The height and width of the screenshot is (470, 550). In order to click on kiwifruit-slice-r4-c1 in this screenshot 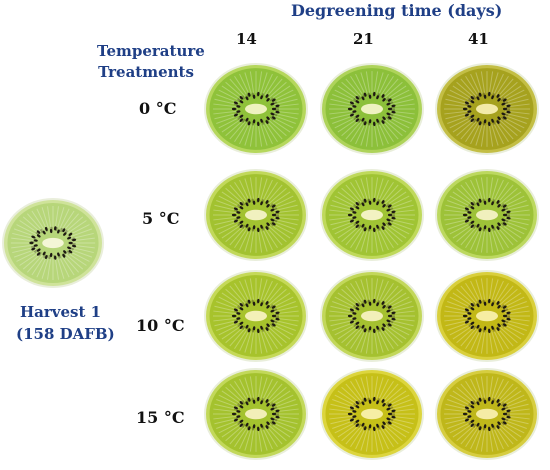, I will do `click(256, 414)`.